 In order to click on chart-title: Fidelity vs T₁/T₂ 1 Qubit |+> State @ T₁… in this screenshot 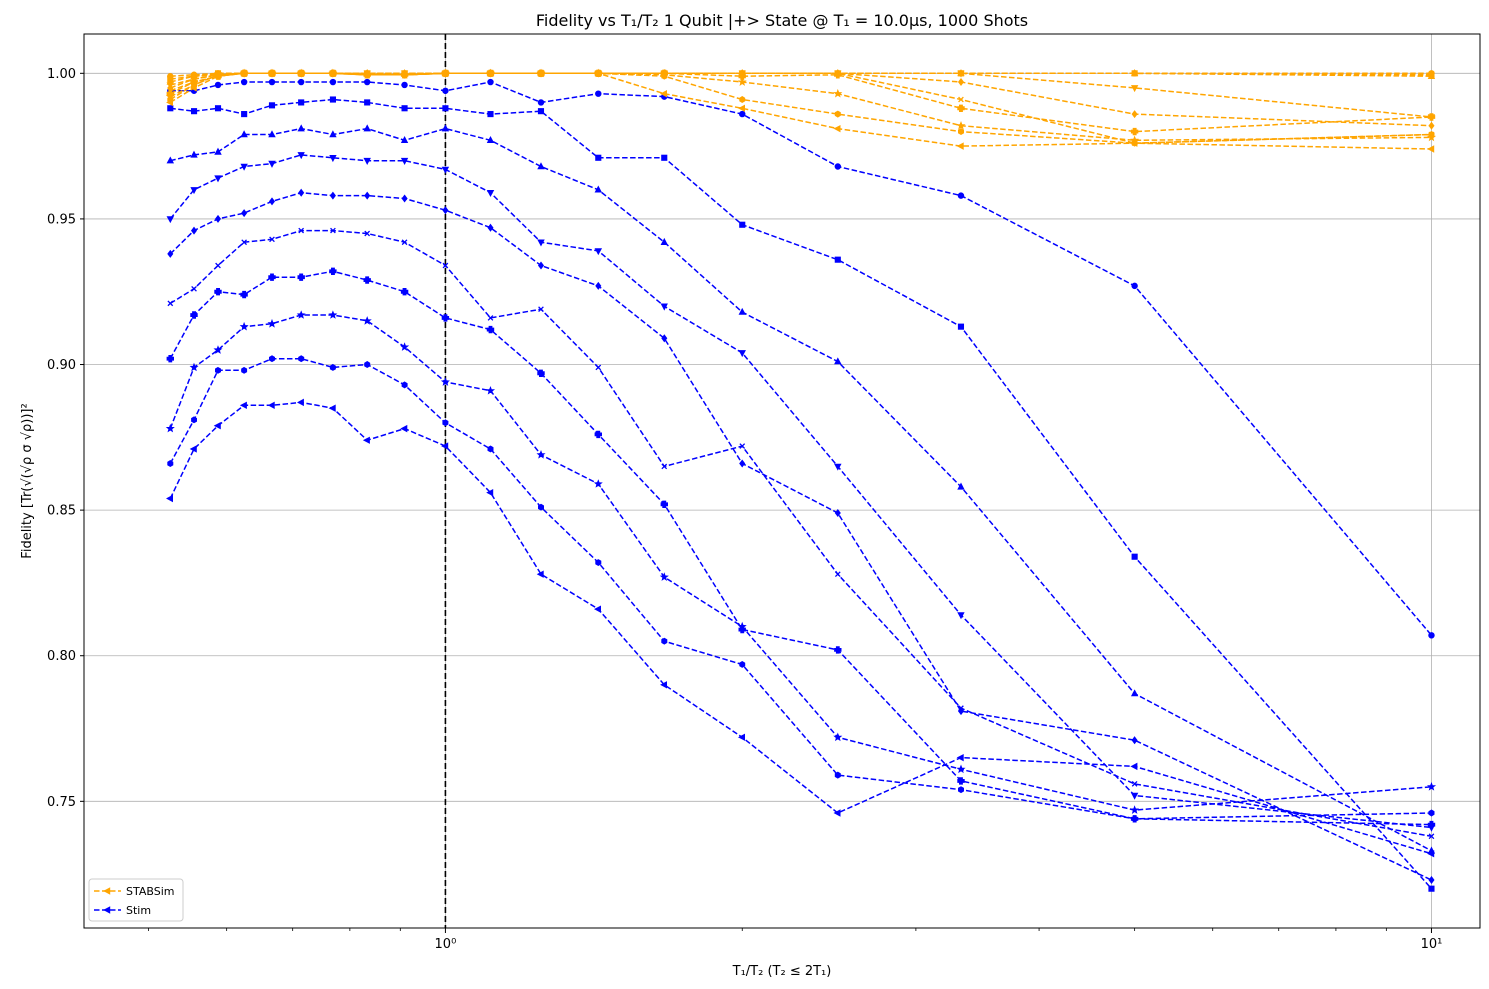, I will do `click(782, 20)`.